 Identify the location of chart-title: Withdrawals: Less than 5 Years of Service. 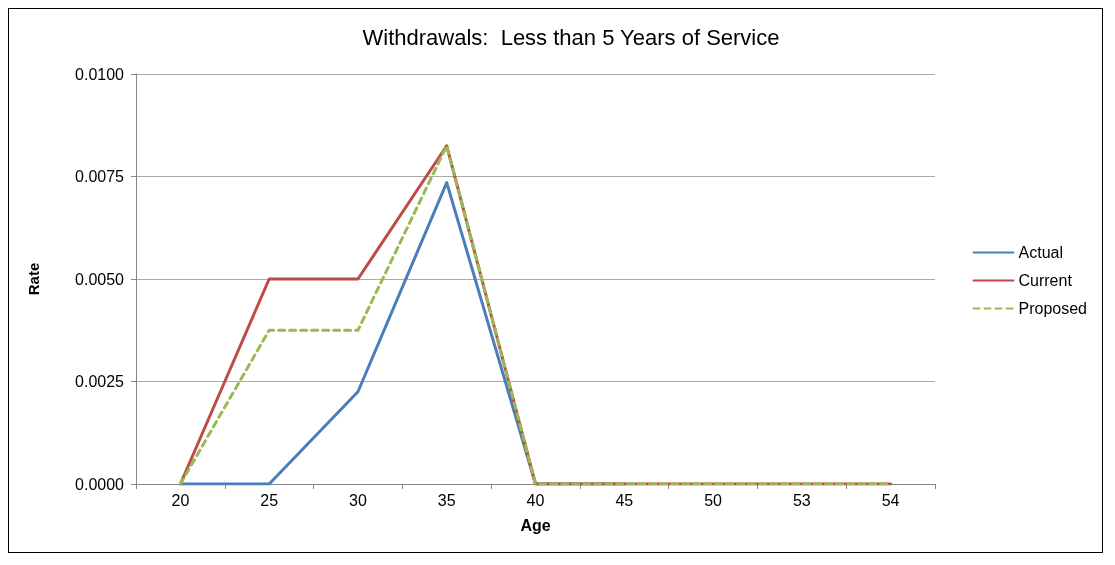
(571, 37).